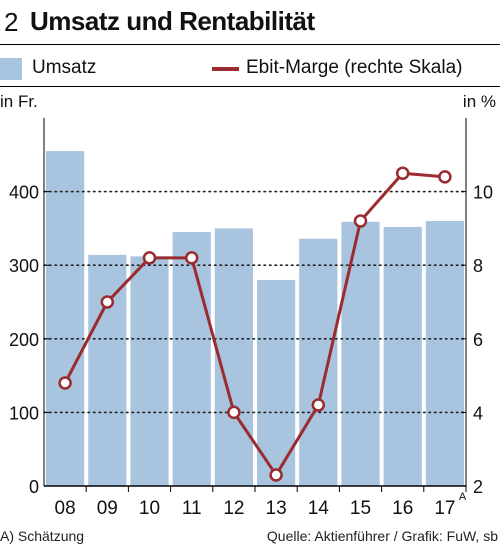 Image resolution: width=500 pixels, height=554 pixels. What do you see at coordinates (107, 508) in the screenshot?
I see `x-tick-label-09: 09` at bounding box center [107, 508].